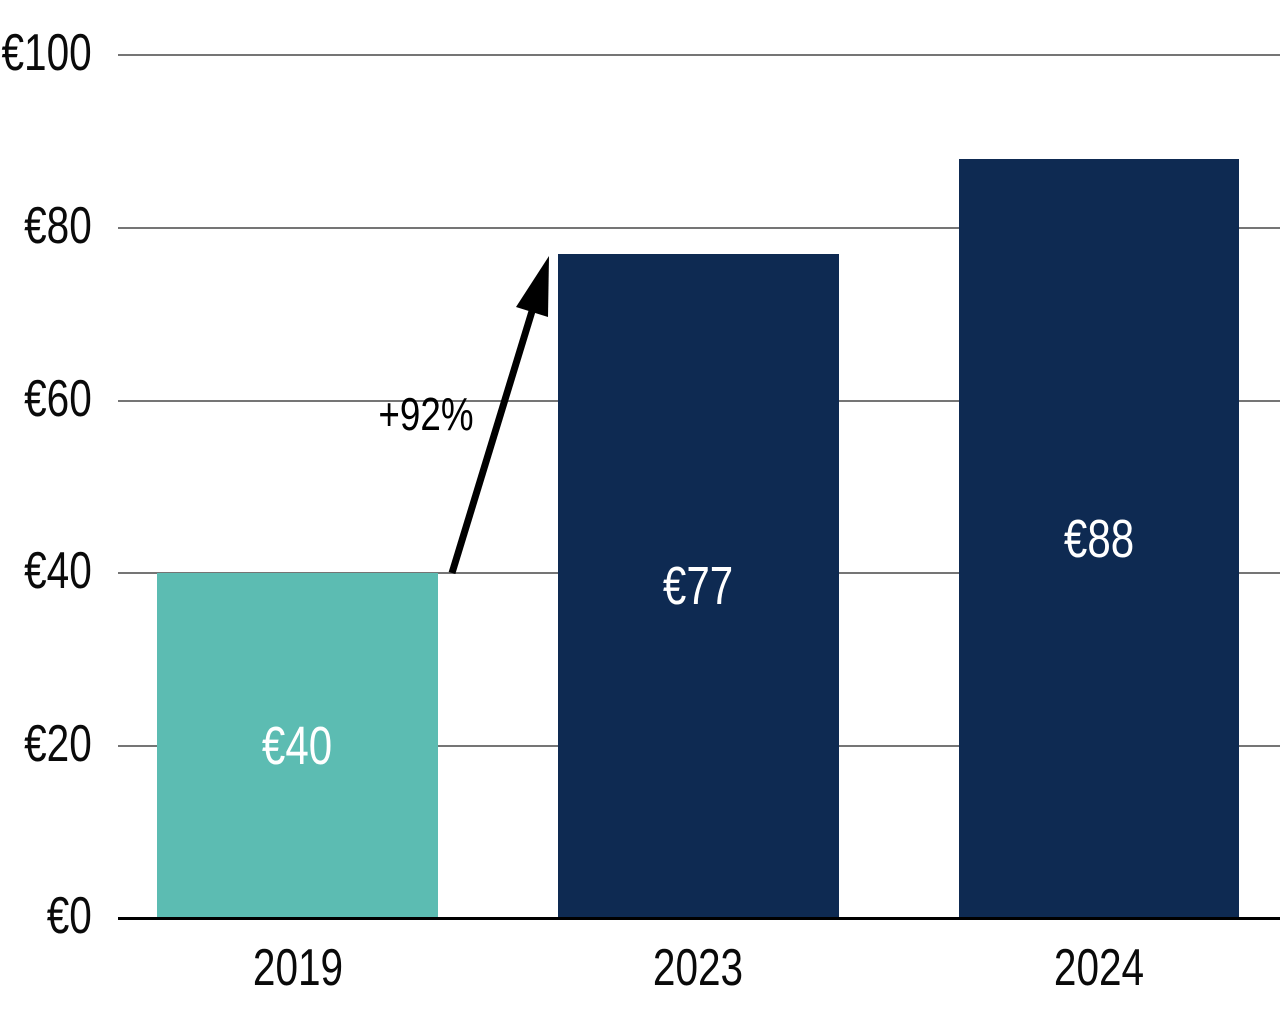  I want to click on y-axis-tick-label-80: €80, so click(58, 225).